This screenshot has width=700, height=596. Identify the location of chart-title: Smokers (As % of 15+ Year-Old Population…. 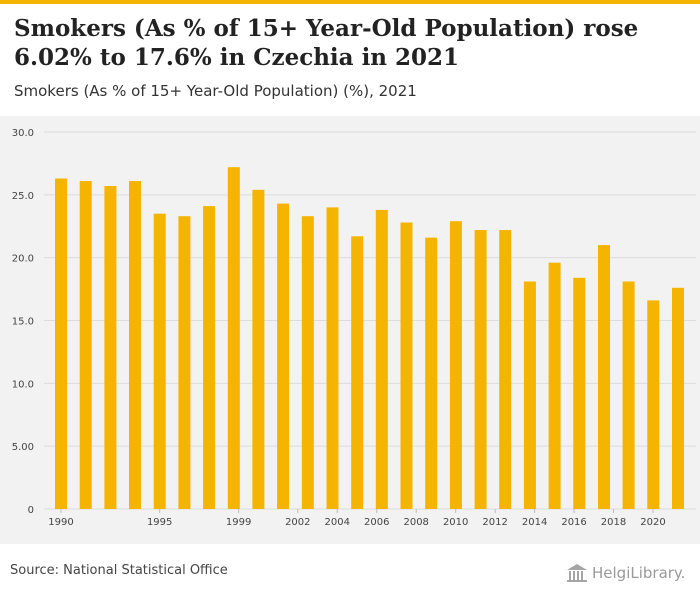
(326, 43).